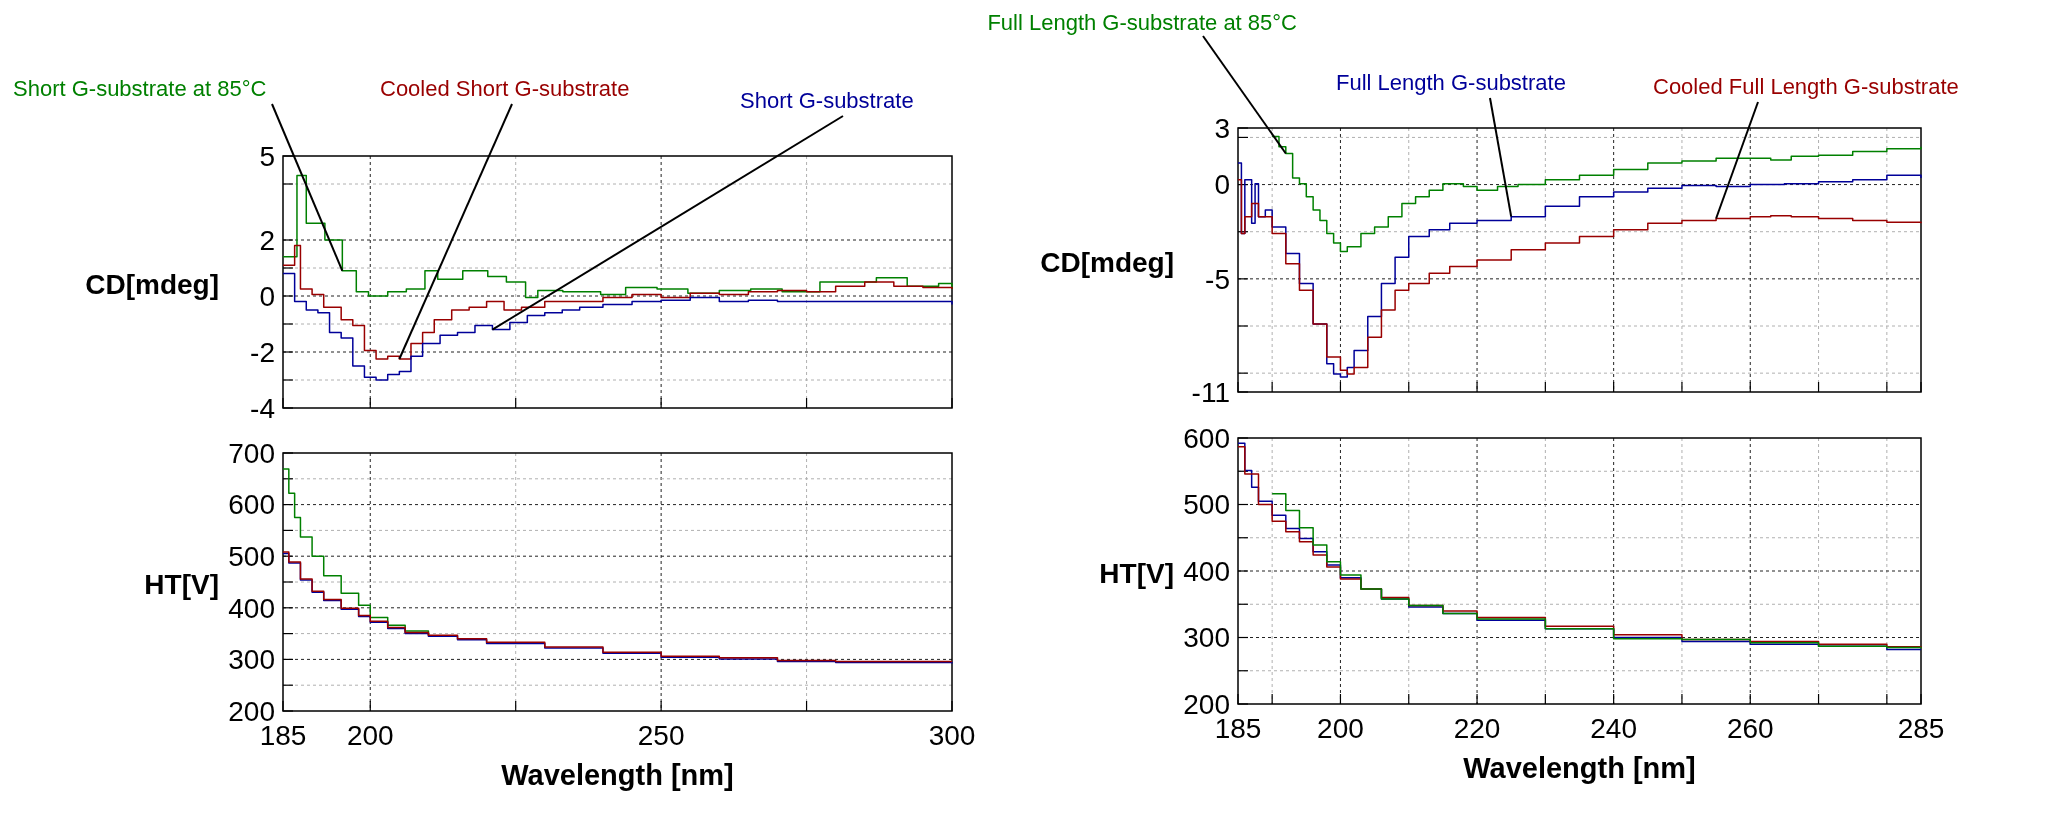 This screenshot has height=816, width=2054. Describe the element at coordinates (1210, 392) in the screenshot. I see `y-tick-label: -11` at that location.